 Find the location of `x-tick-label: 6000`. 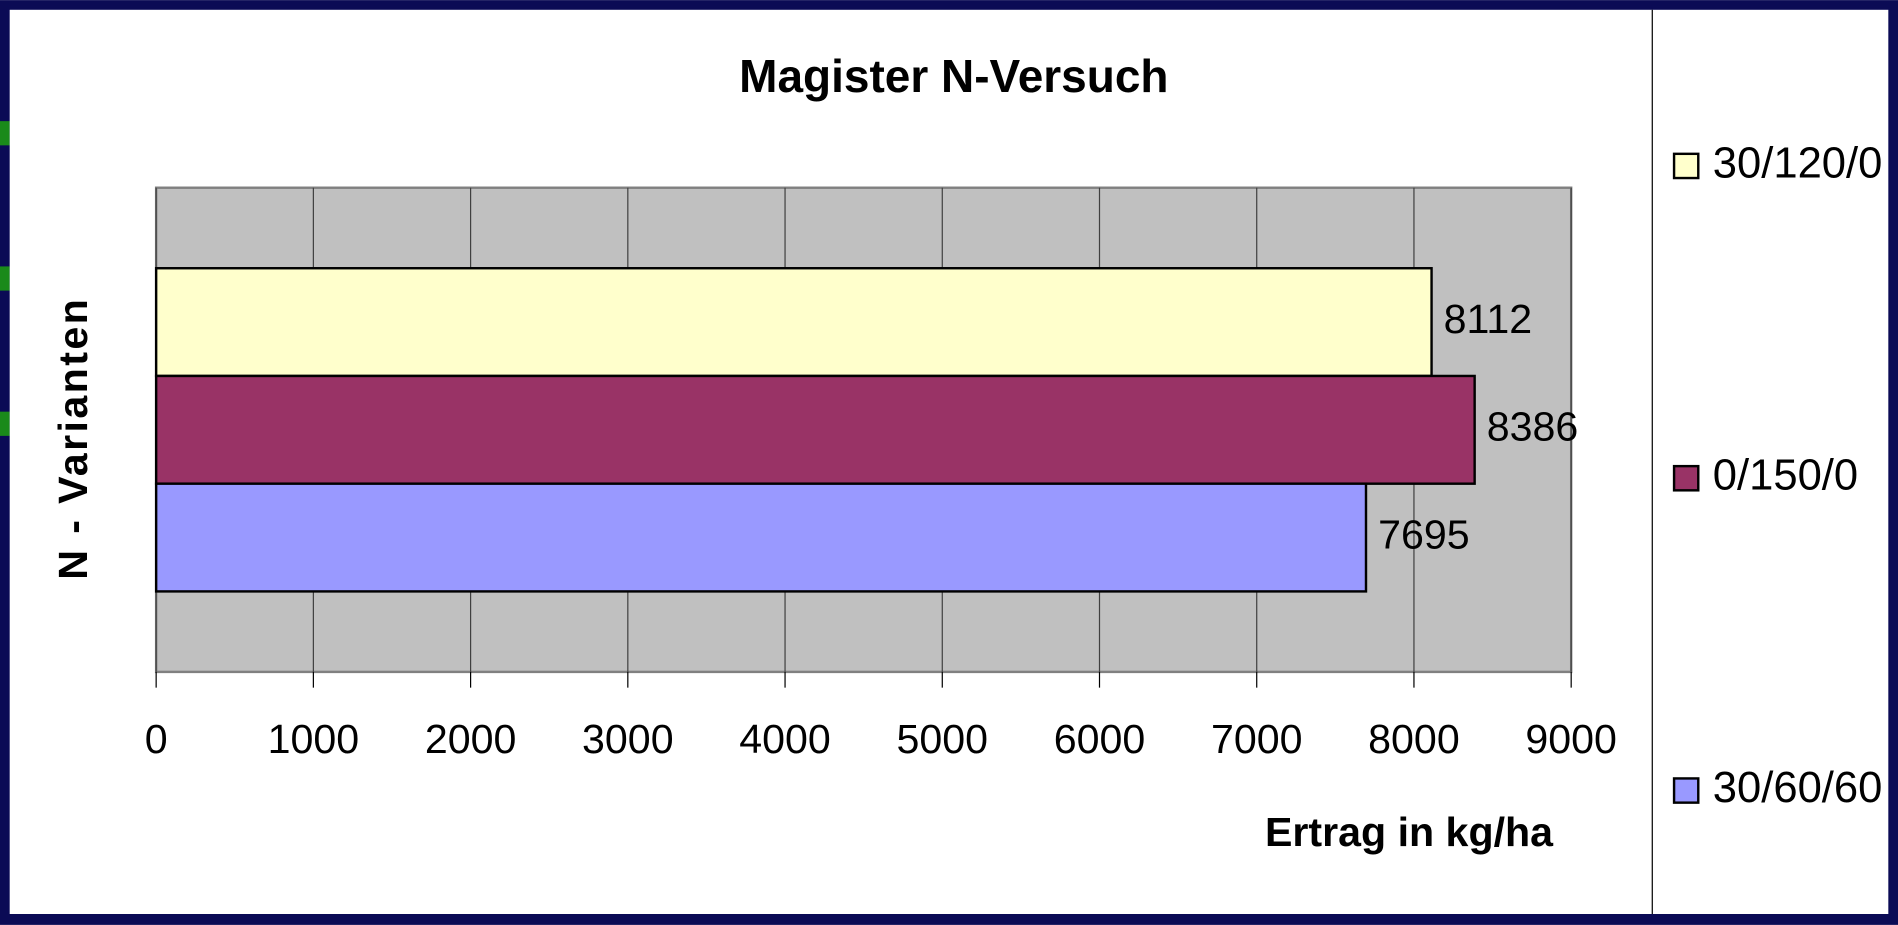

x-tick-label: 6000 is located at coordinates (1100, 739).